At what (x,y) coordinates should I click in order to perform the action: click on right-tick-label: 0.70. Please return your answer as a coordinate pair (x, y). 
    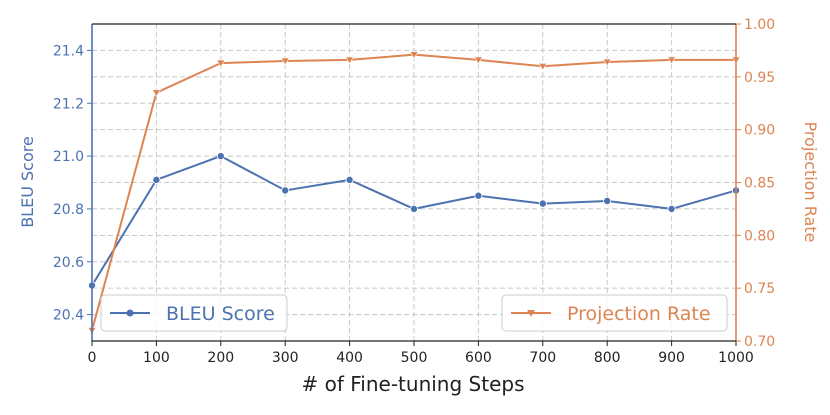
    Looking at the image, I should click on (759, 342).